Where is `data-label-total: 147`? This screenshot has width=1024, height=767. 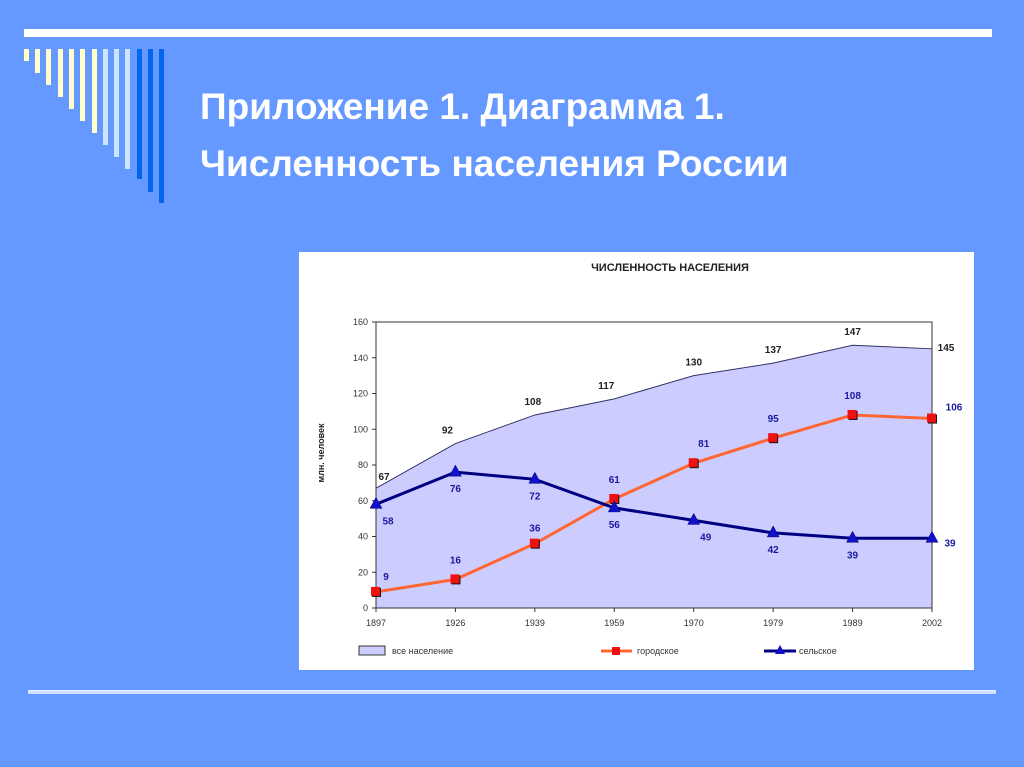 data-label-total: 147 is located at coordinates (852, 332).